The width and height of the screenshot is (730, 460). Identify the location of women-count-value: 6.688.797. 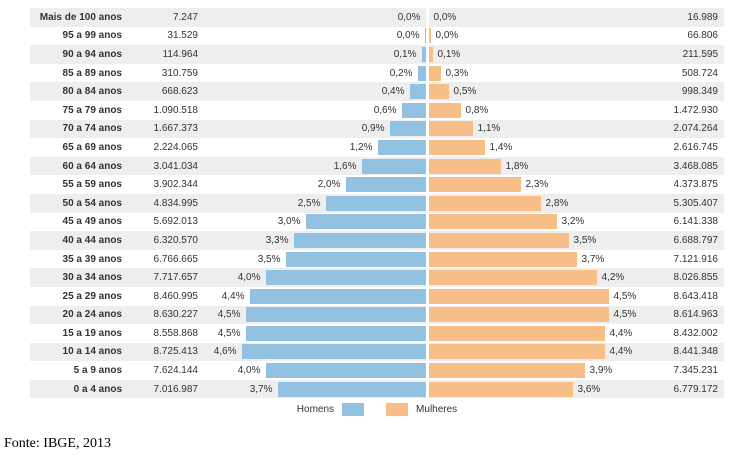
(696, 240).